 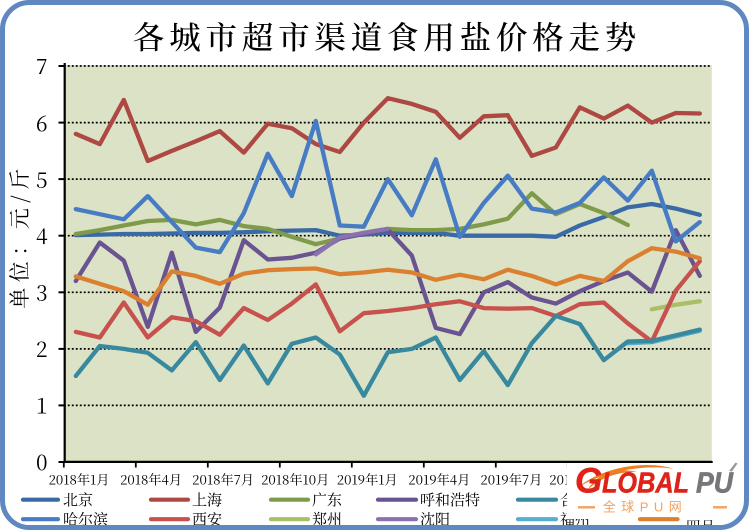 What do you see at coordinates (207, 499) in the screenshot?
I see `svg-text: 上海` at bounding box center [207, 499].